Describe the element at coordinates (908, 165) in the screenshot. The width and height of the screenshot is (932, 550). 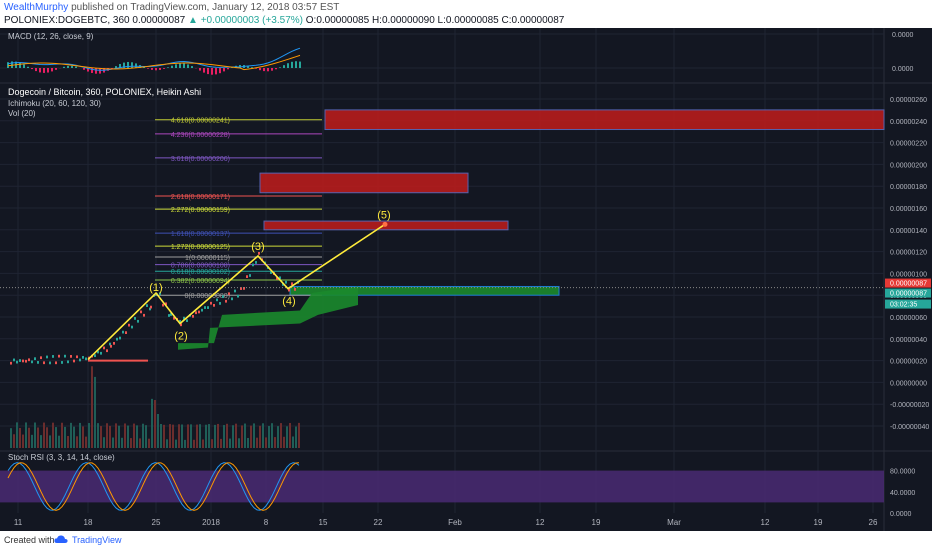
I see `price-axis-label: 0.00000200` at that location.